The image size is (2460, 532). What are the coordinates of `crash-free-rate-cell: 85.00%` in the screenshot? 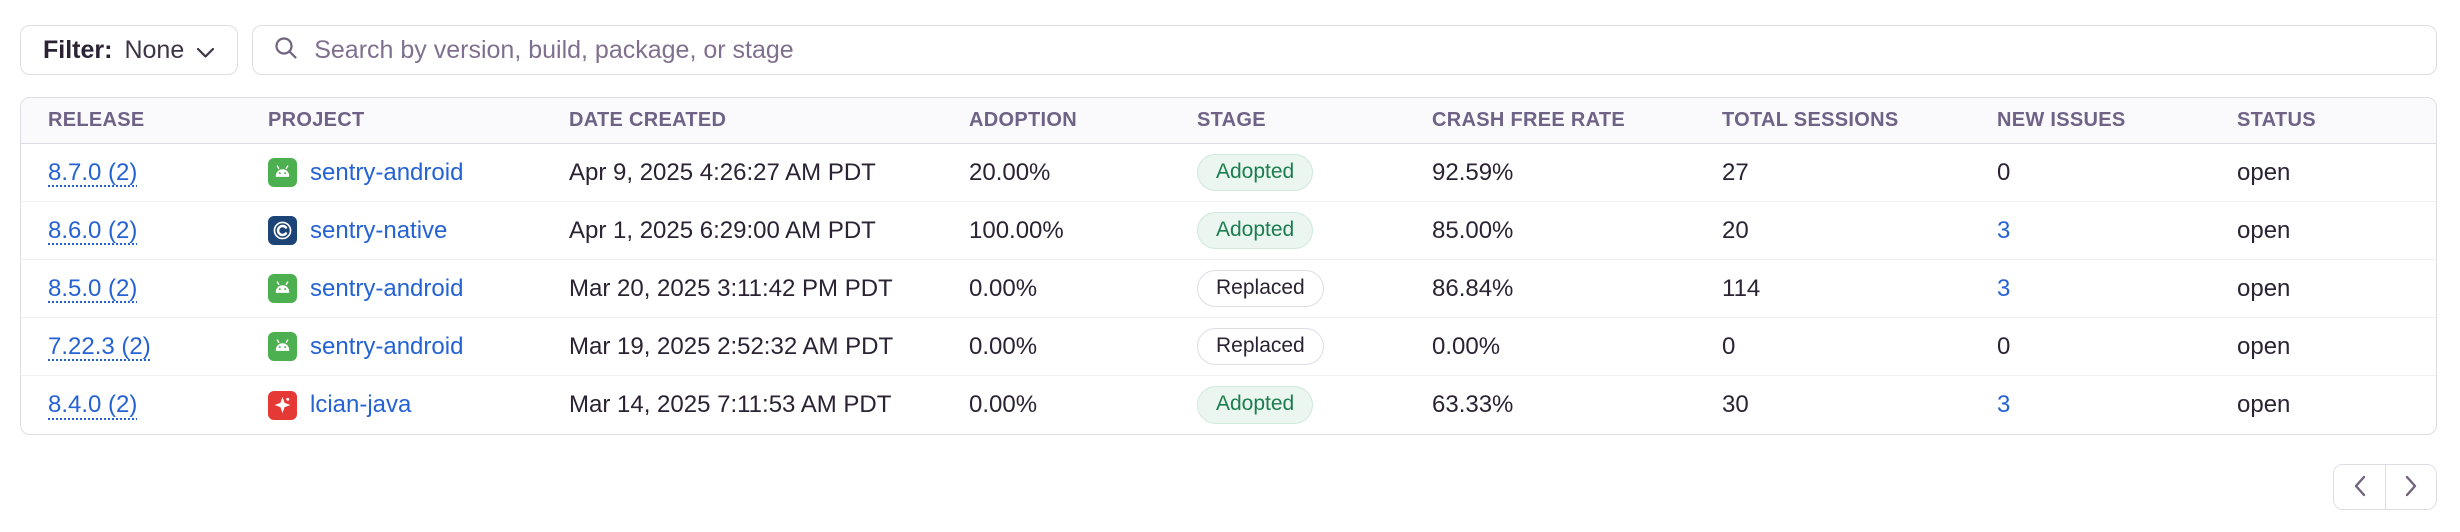 It's located at (1473, 230).